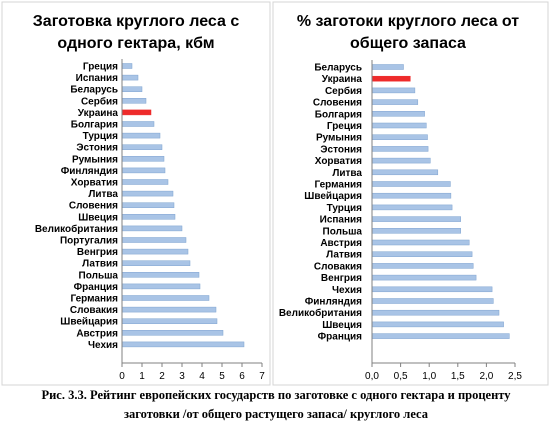 This screenshot has height=432, width=550. Describe the element at coordinates (412, 207) in the screenshot. I see `bar-турция-right` at that location.